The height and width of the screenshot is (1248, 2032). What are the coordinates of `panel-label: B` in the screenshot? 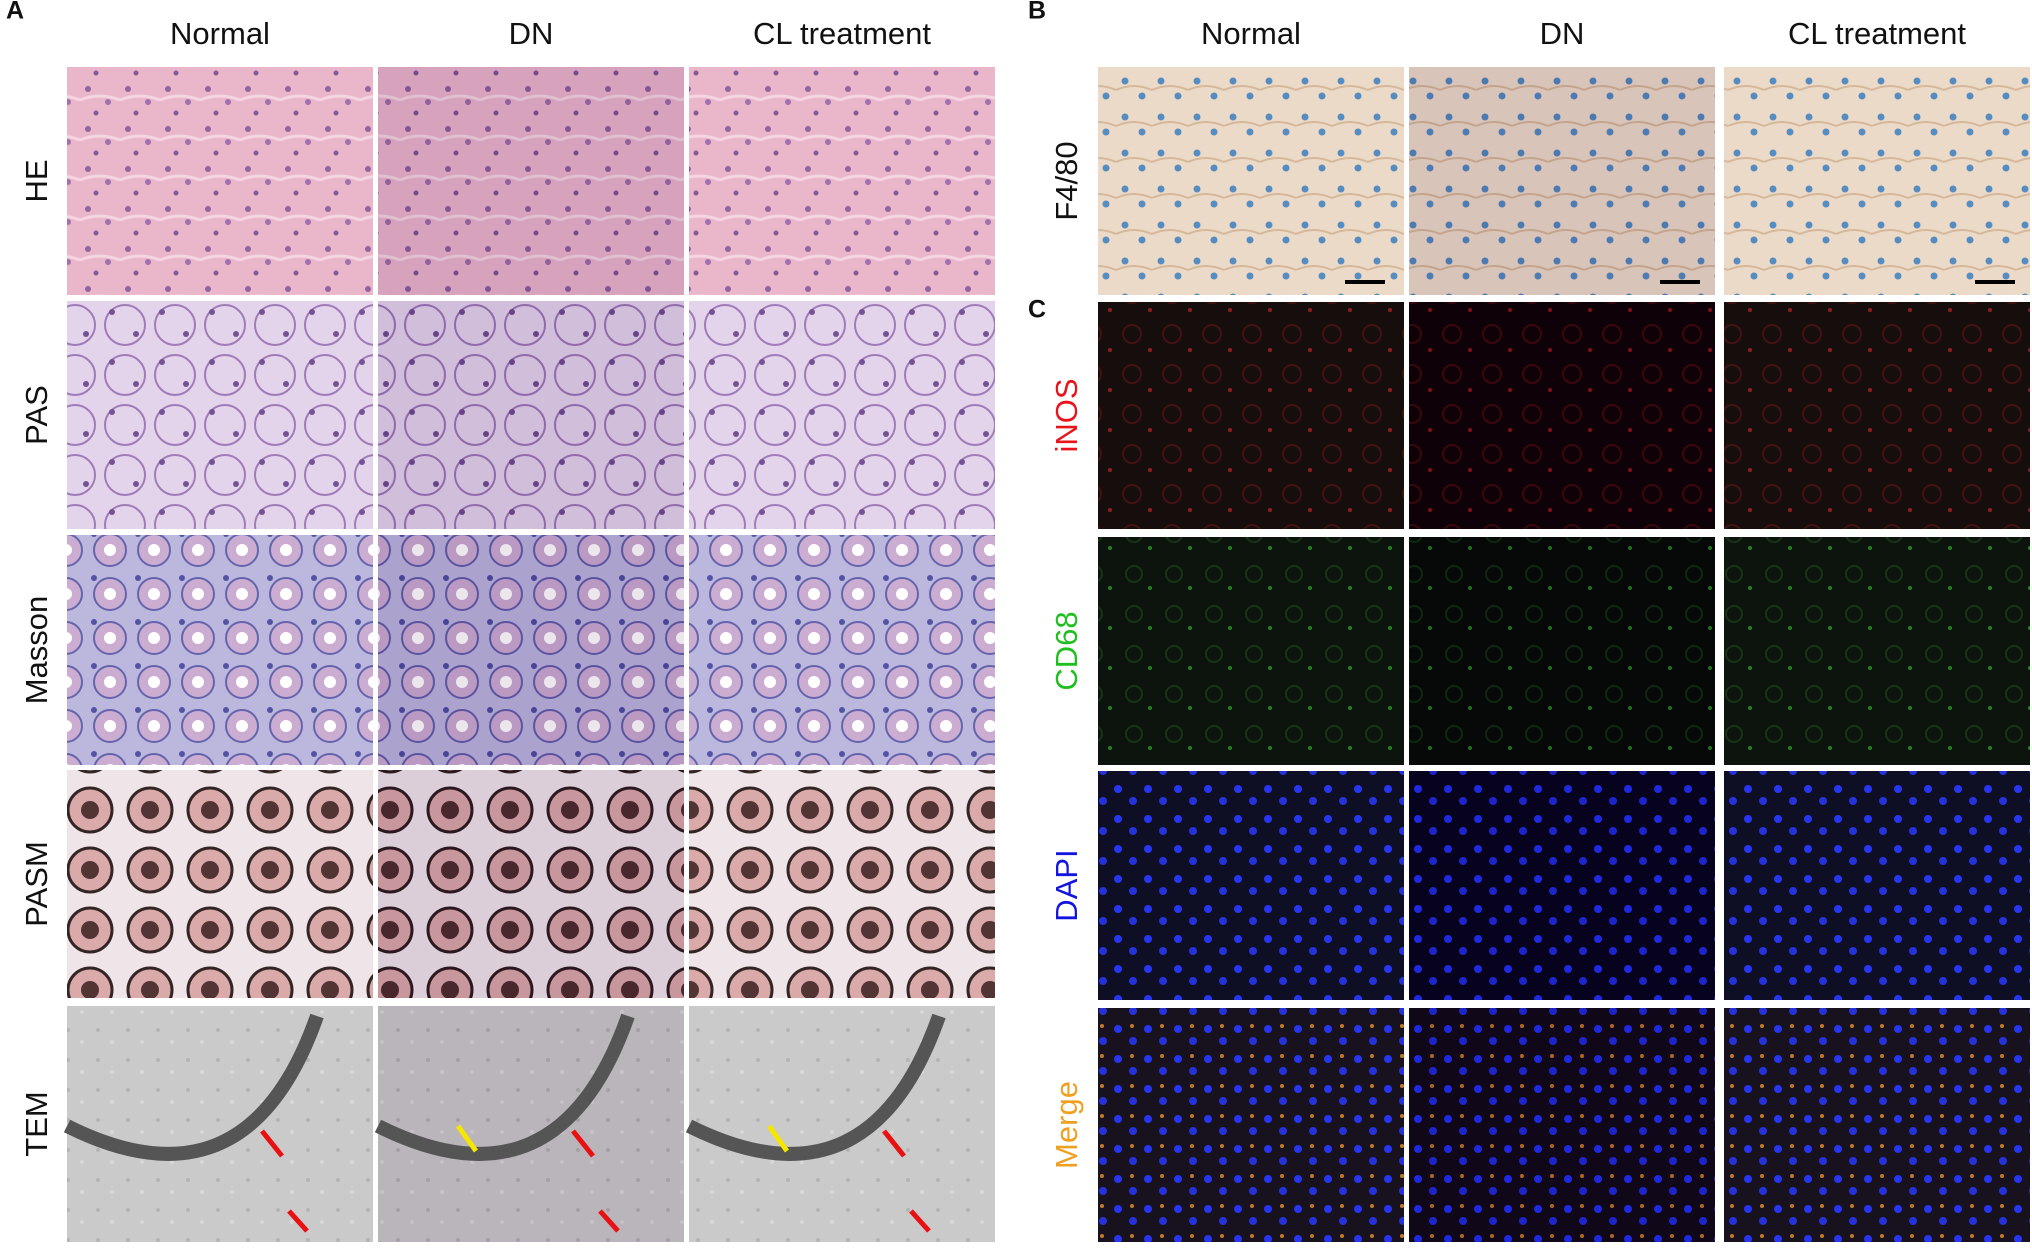 It's located at (1037, 12).